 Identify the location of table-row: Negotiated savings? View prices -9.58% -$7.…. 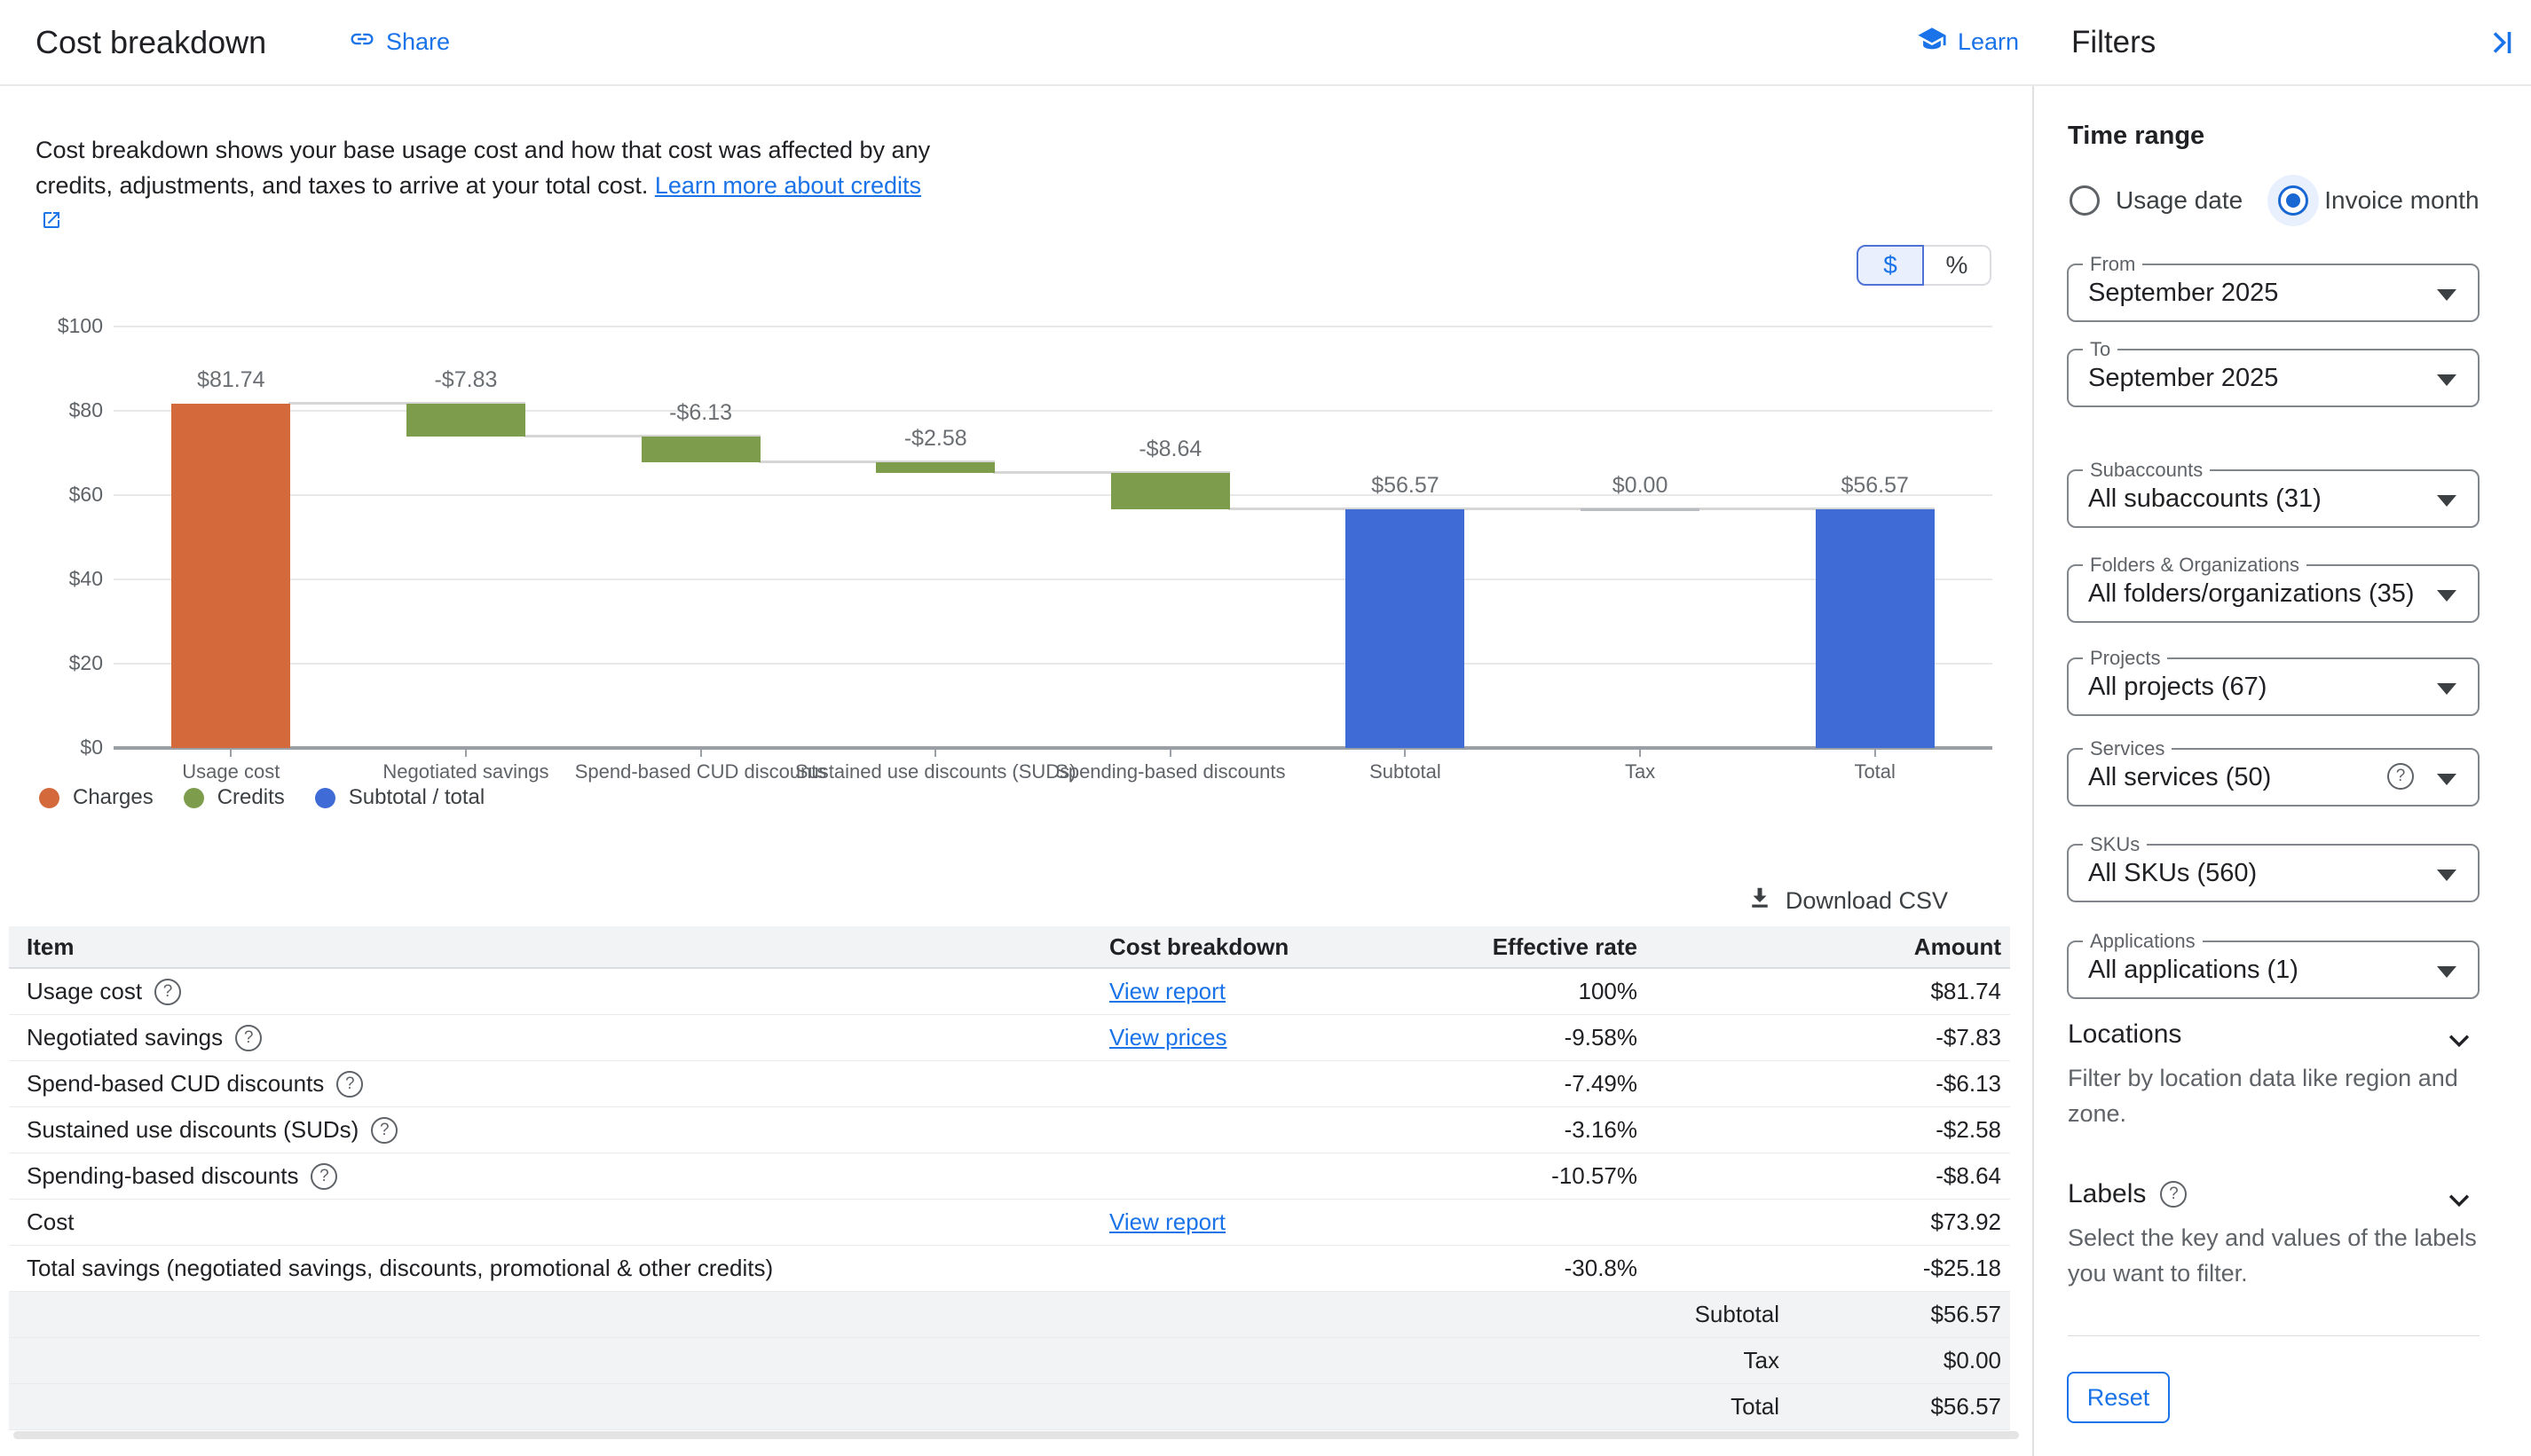
(1009, 1038).